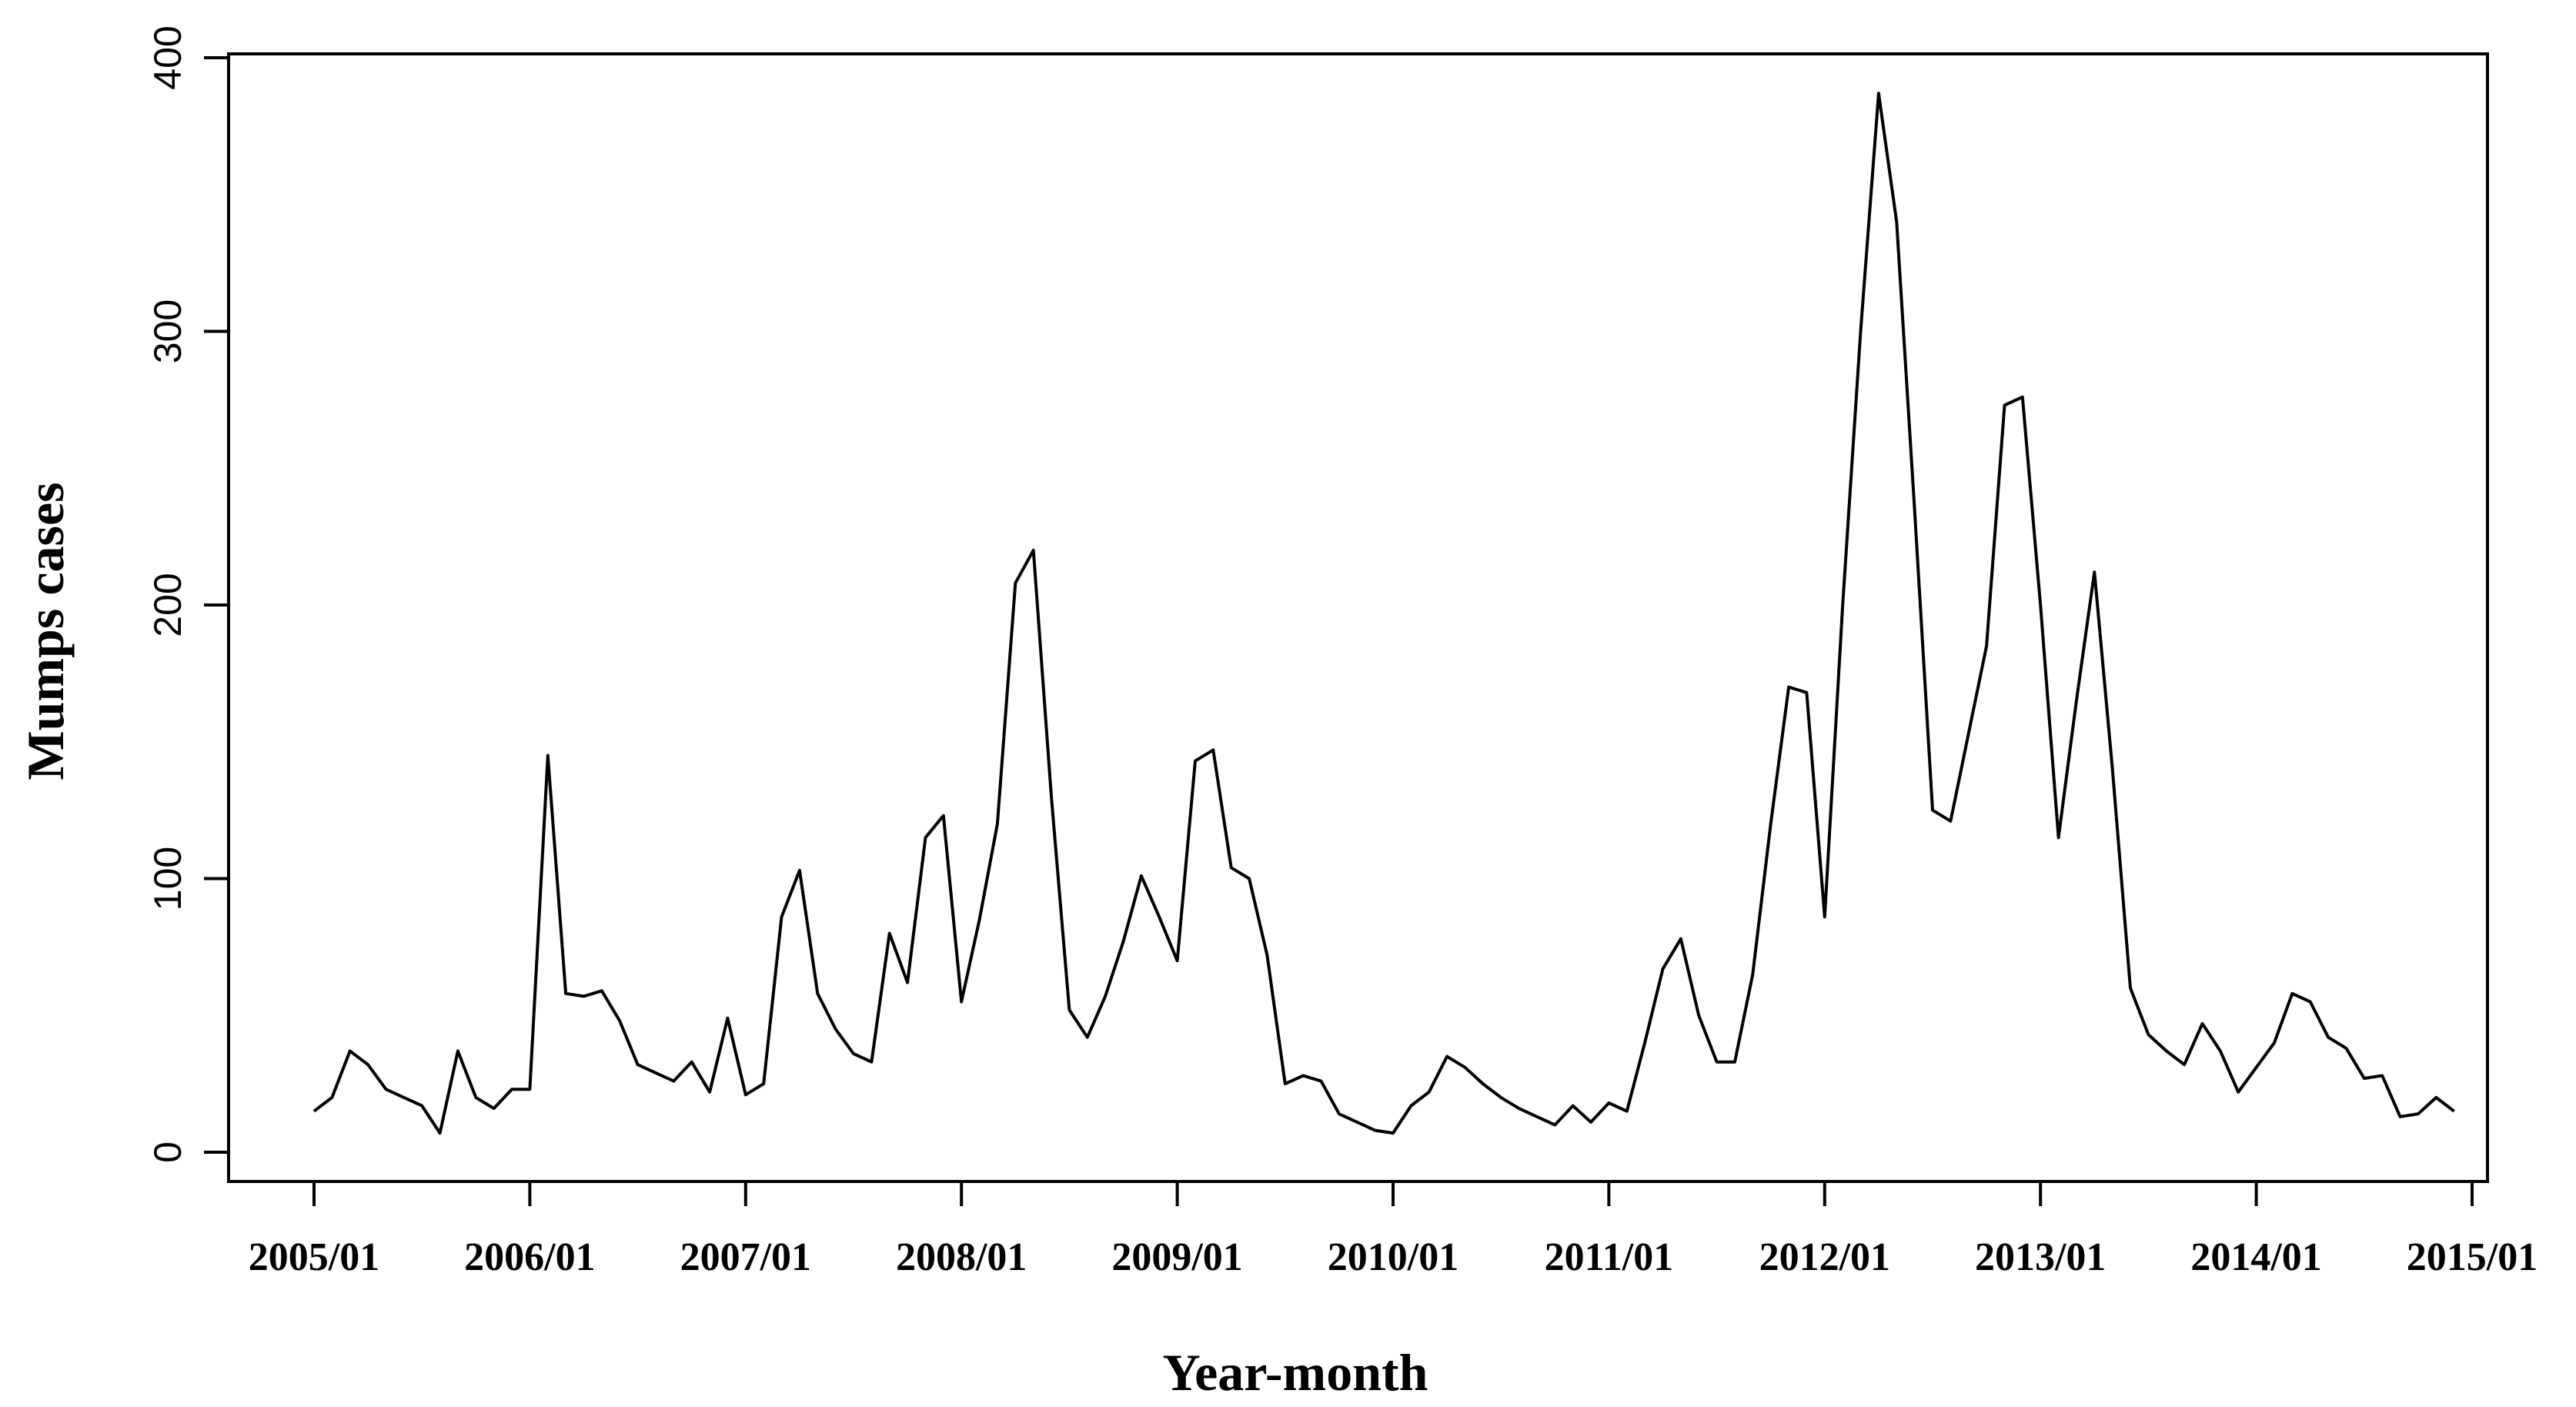 The height and width of the screenshot is (1407, 2576). What do you see at coordinates (167, 879) in the screenshot?
I see `y-tick-label: 100` at bounding box center [167, 879].